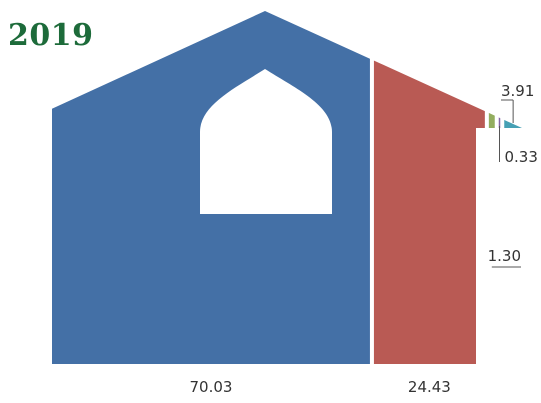 The width and height of the screenshot is (541, 403). Describe the element at coordinates (499, 187) in the screenshot. I see `chart-segment-d` at that location.